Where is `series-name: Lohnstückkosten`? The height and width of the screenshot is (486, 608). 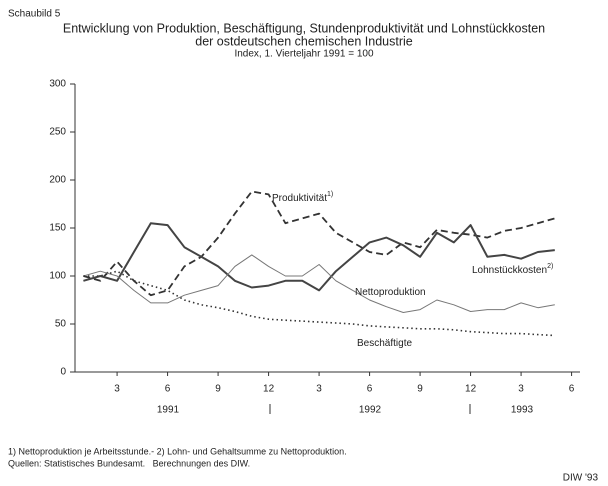 series-name: Lohnstückkosten is located at coordinates (509, 270).